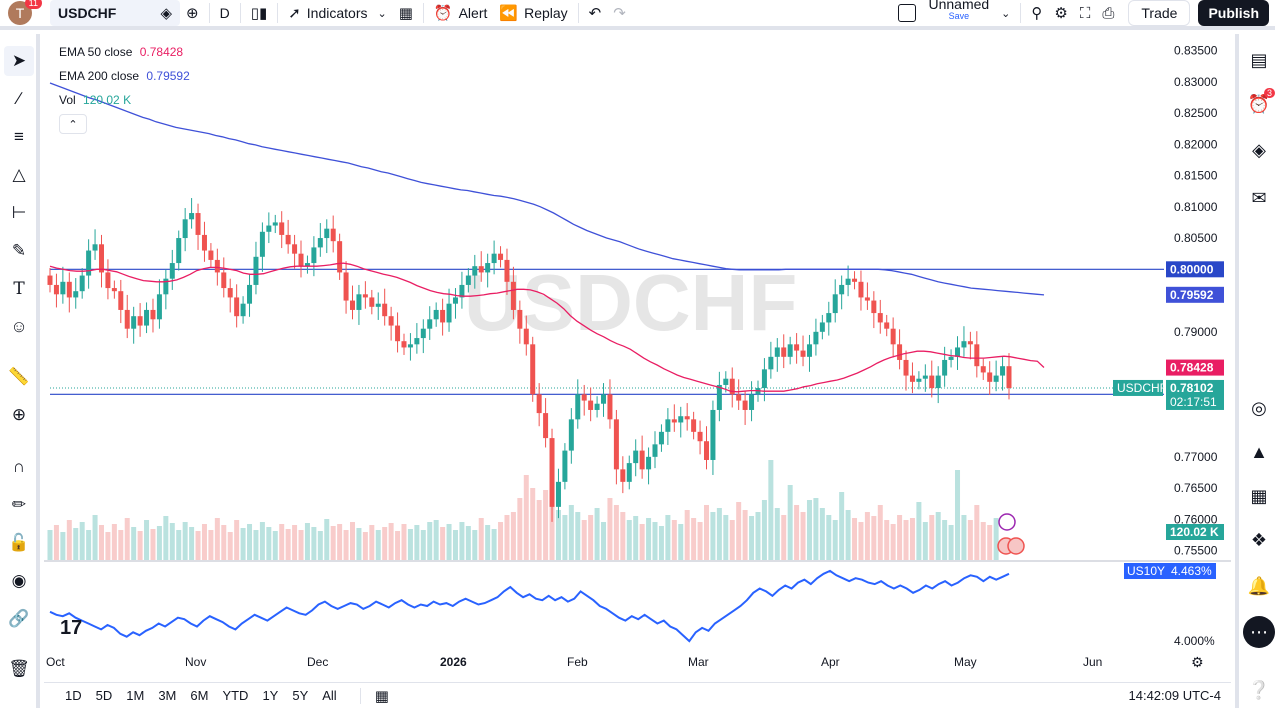  I want to click on redo-button: ↷, so click(619, 14).